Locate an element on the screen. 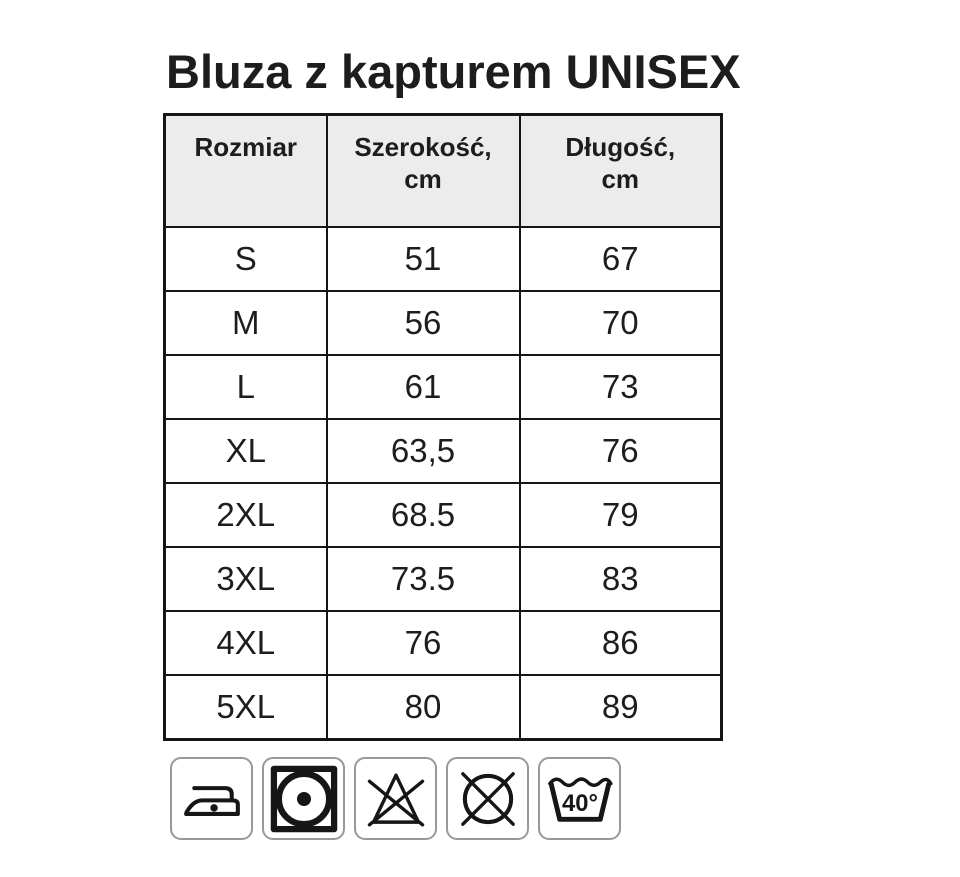  column-header-width: Szerokość, cm is located at coordinates (423, 170).